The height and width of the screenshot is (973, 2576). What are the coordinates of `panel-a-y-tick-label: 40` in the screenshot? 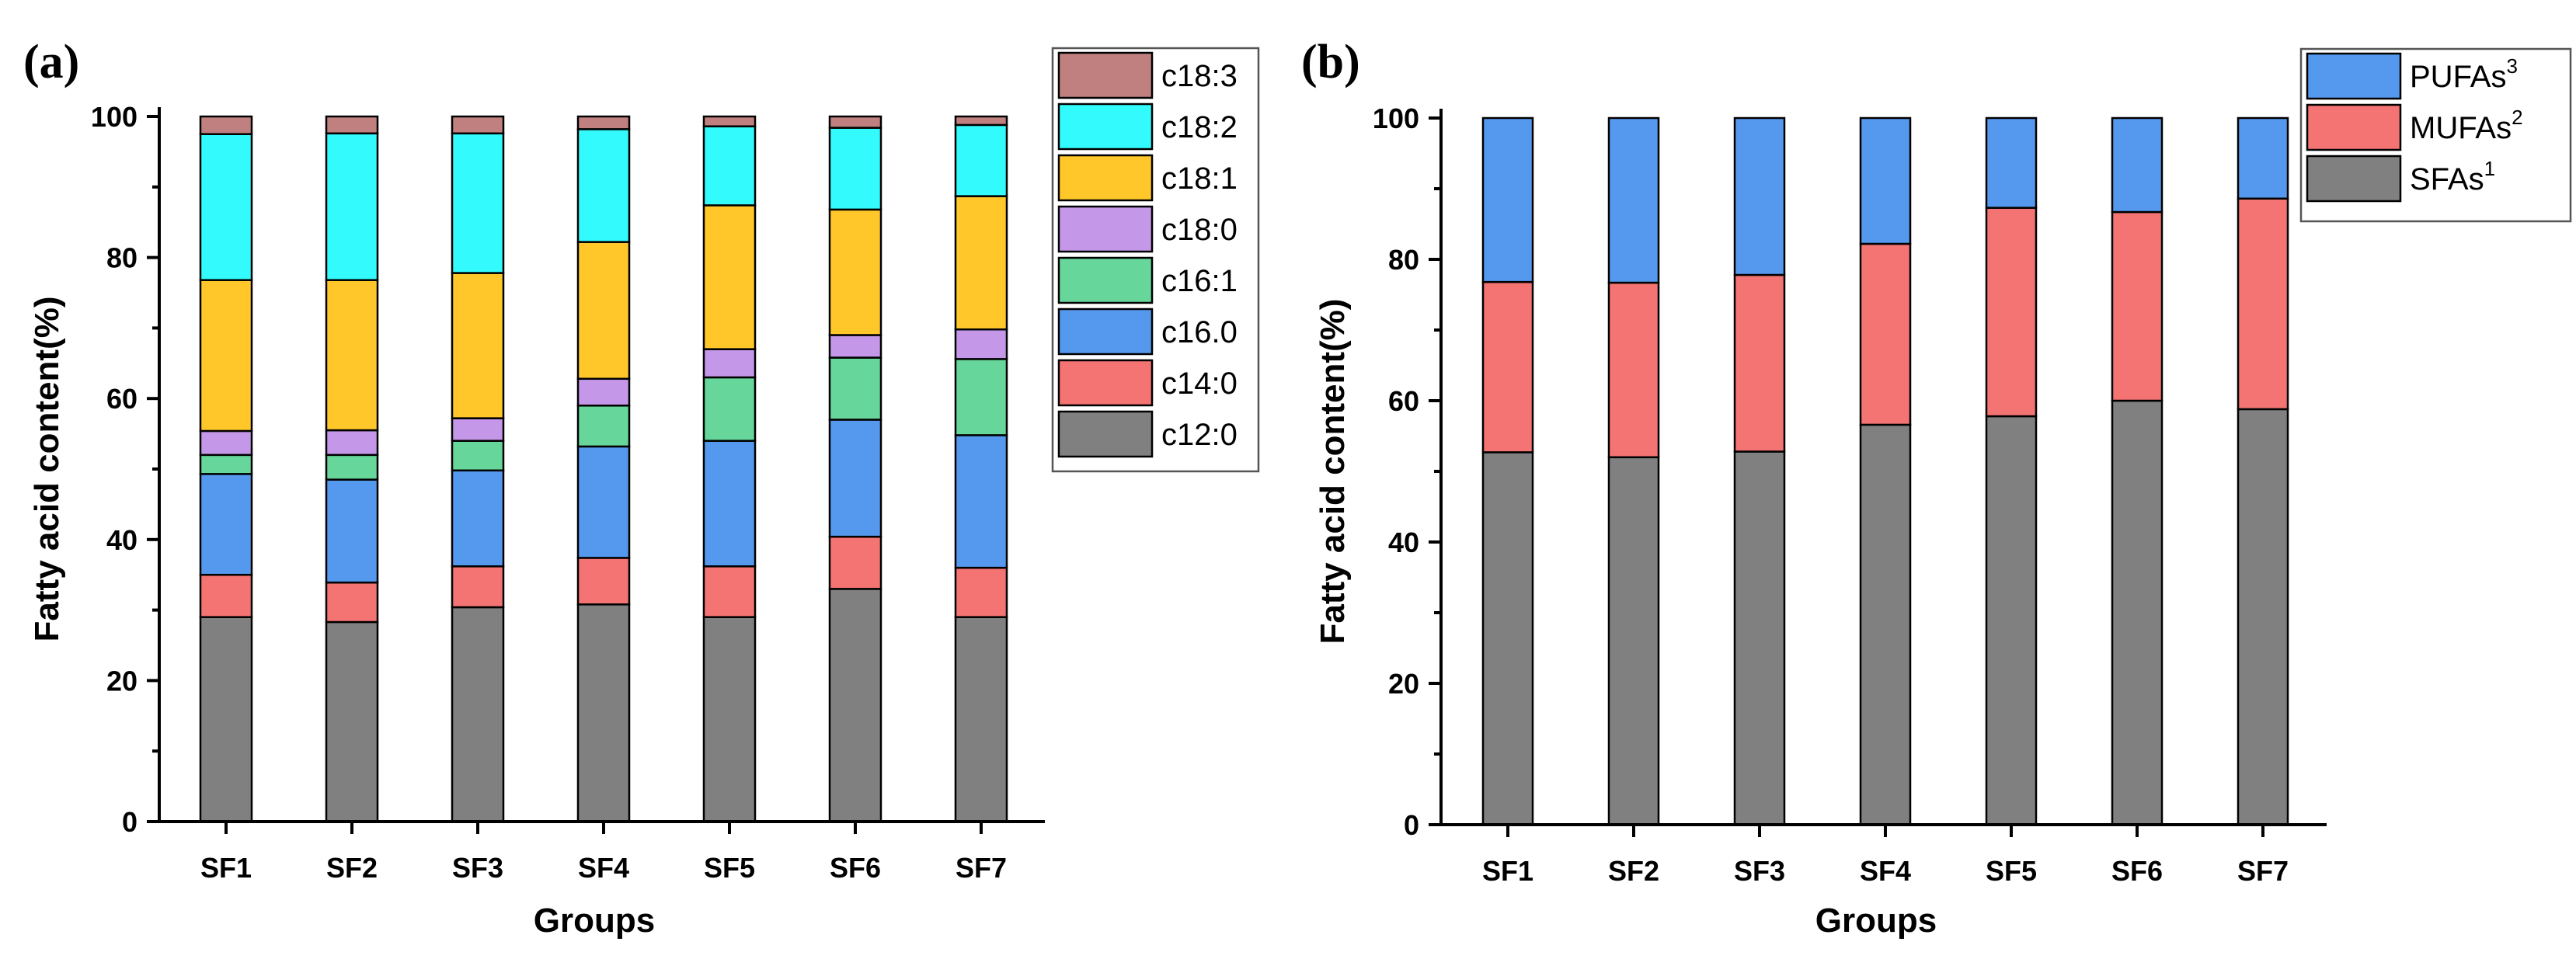 It's located at (122, 540).